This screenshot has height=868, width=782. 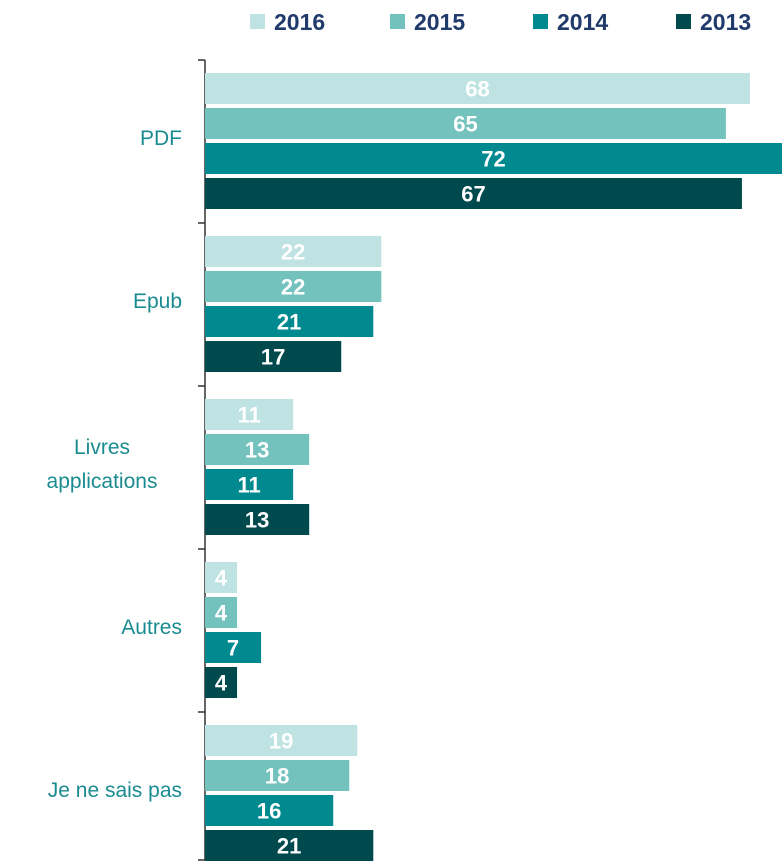 I want to click on bar-label: 72, so click(x=493, y=159).